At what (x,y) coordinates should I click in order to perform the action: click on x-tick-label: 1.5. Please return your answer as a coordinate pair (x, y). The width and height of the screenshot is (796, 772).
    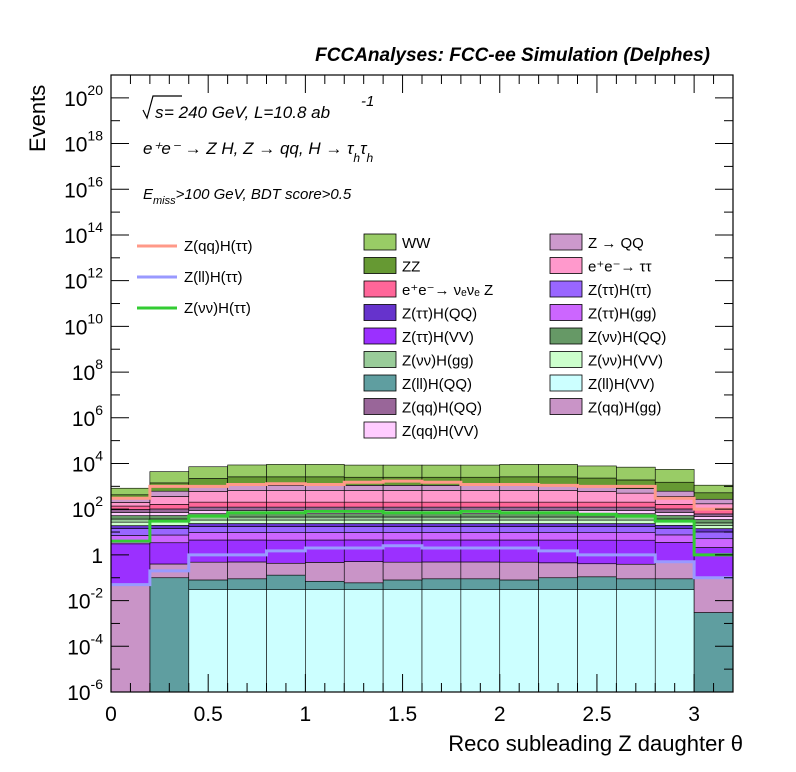
    Looking at the image, I should click on (402, 714).